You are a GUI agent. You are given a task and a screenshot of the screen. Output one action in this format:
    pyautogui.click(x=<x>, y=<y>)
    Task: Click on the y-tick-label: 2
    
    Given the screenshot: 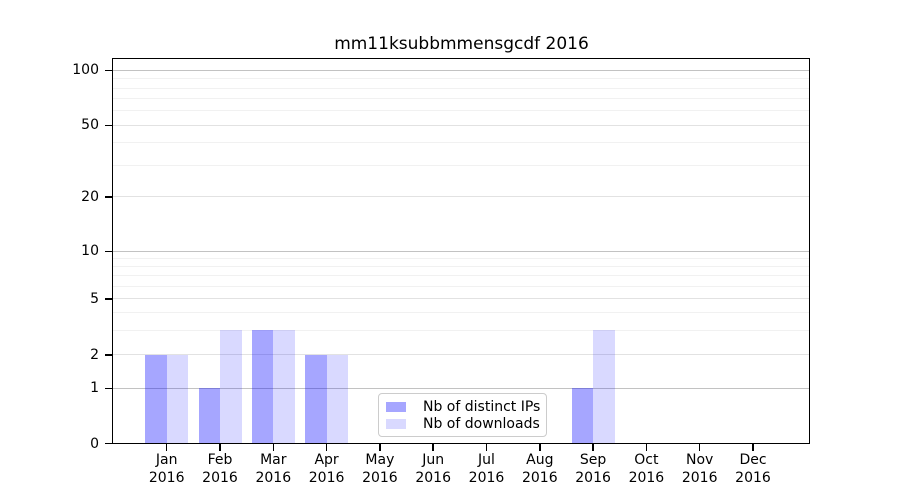 What is the action you would take?
    pyautogui.click(x=94, y=354)
    